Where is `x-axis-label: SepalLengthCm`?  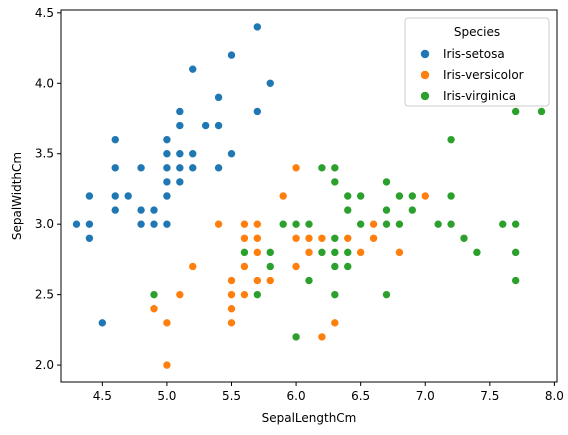
x-axis-label: SepalLengthCm is located at coordinates (309, 418).